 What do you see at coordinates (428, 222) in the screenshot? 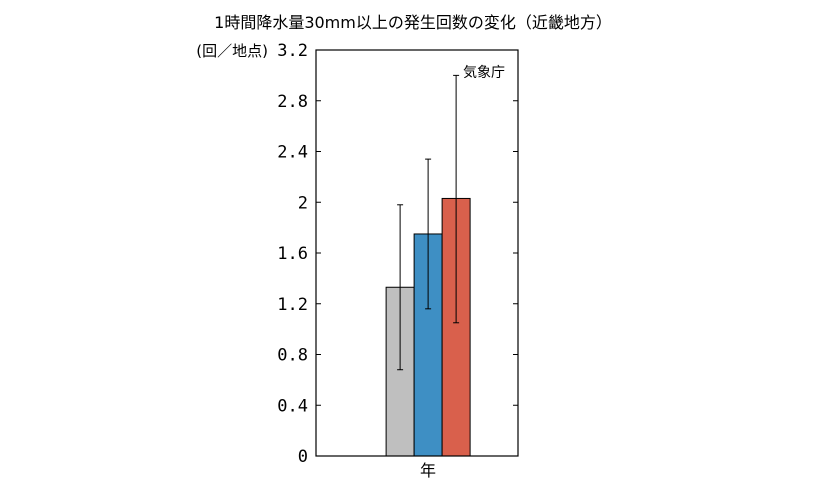
I see `error-bars` at bounding box center [428, 222].